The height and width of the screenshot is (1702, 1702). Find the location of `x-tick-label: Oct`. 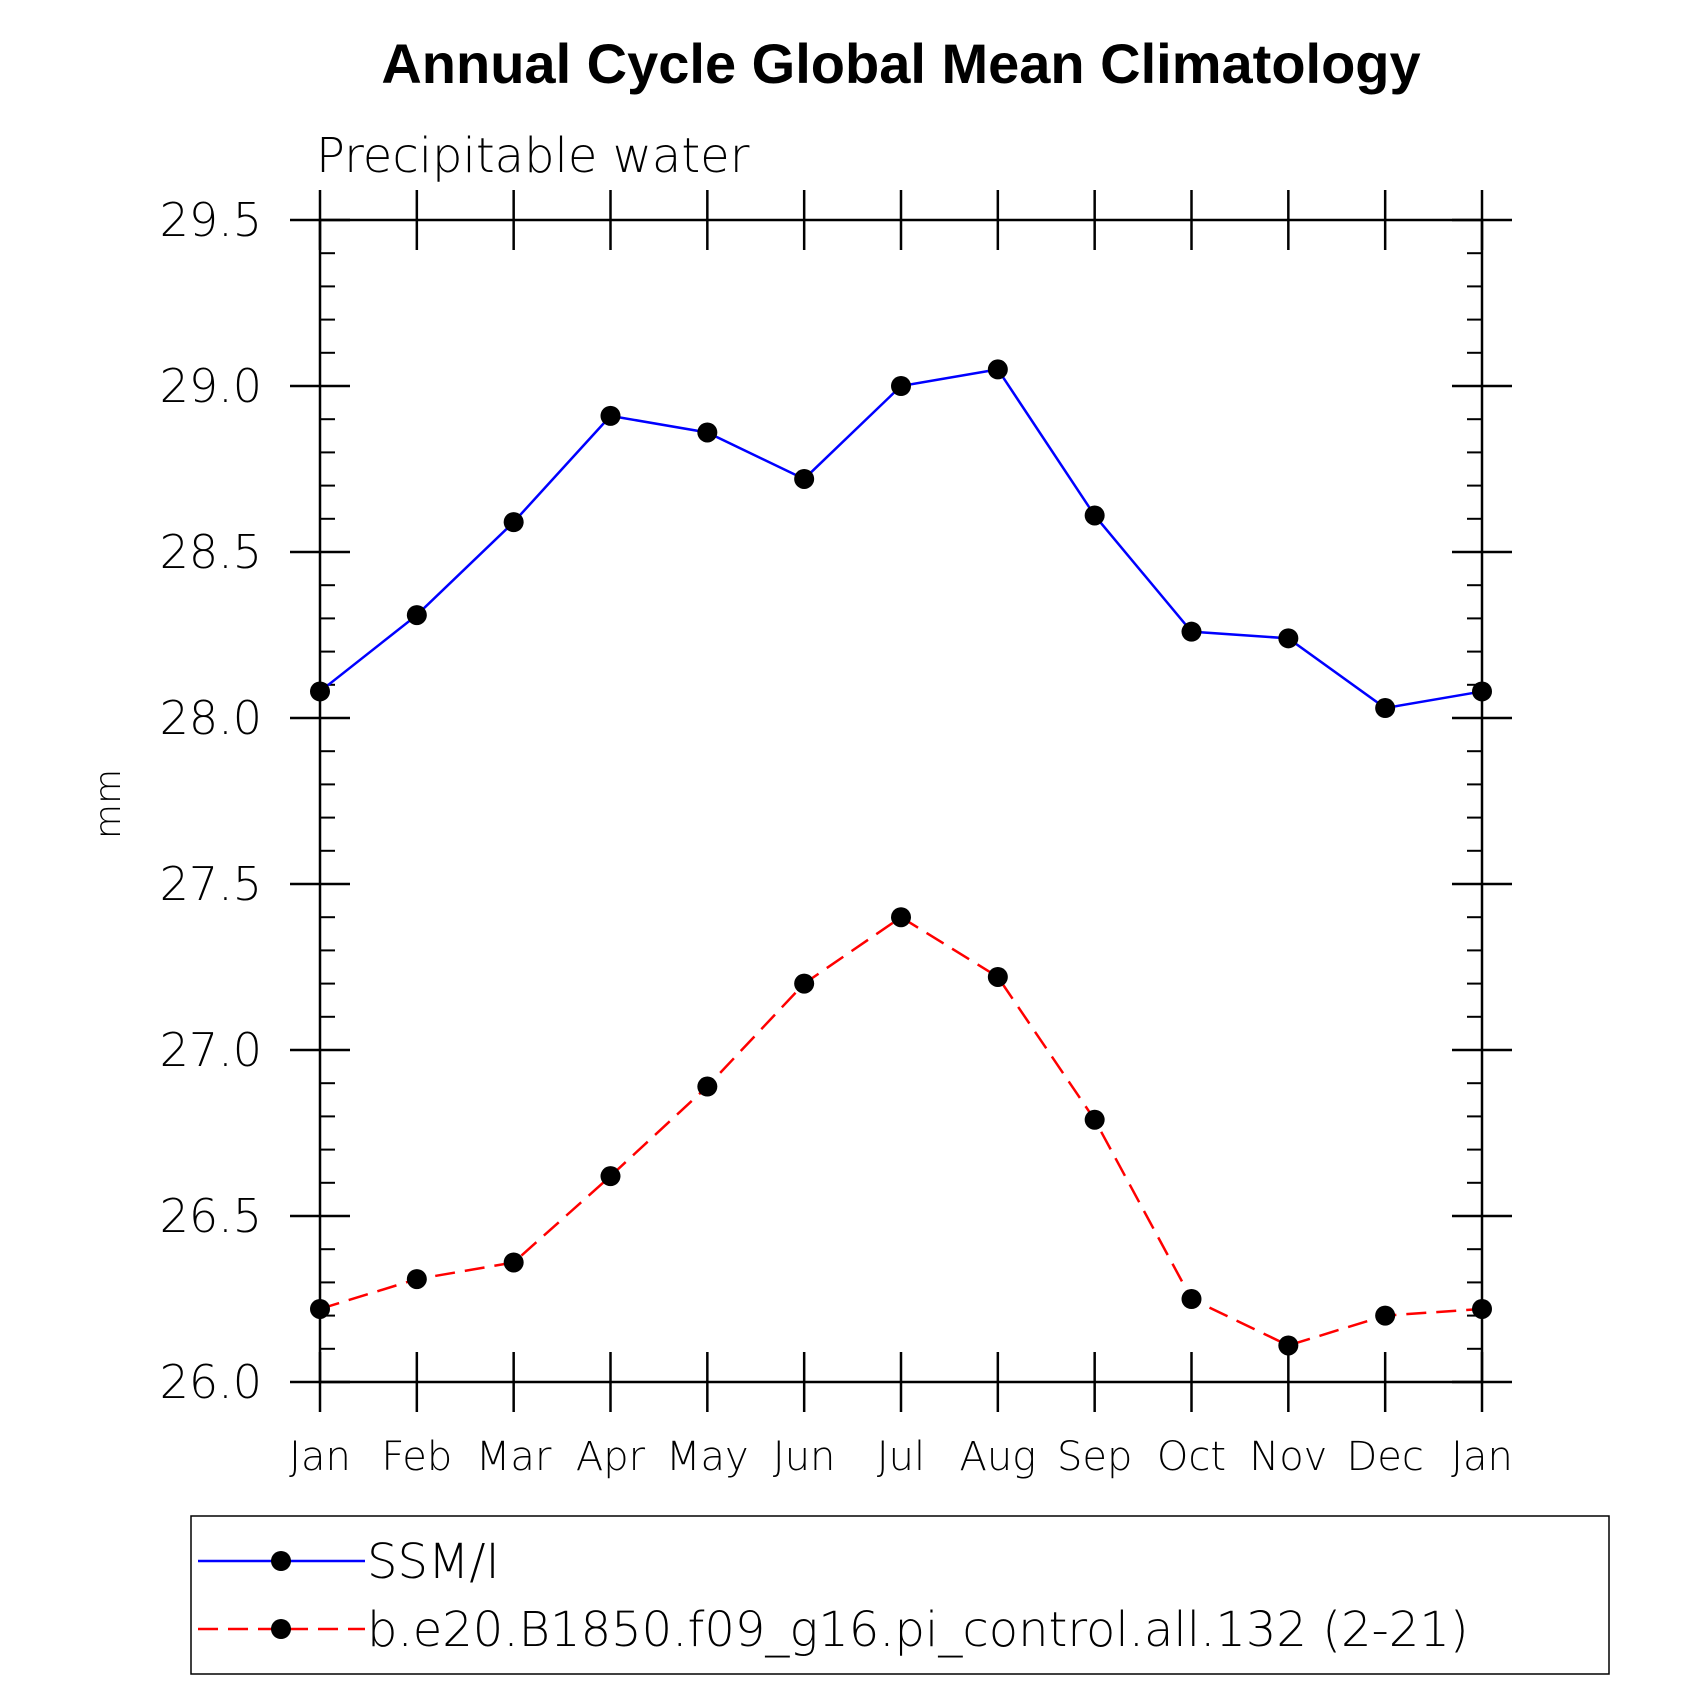

x-tick-label: Oct is located at coordinates (1191, 1457).